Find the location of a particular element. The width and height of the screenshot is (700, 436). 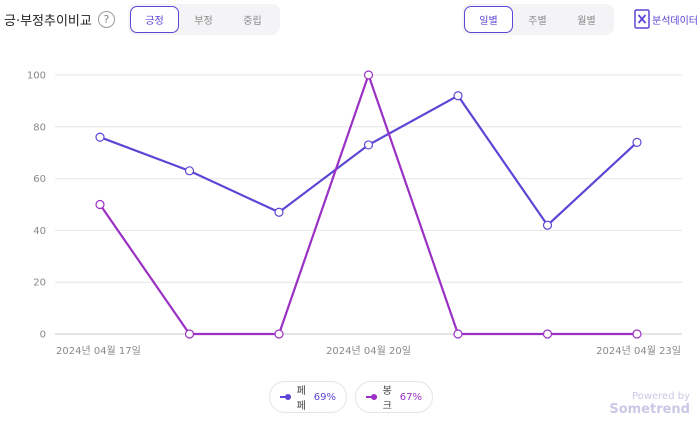

y-tick-label: 0 is located at coordinates (43, 335).